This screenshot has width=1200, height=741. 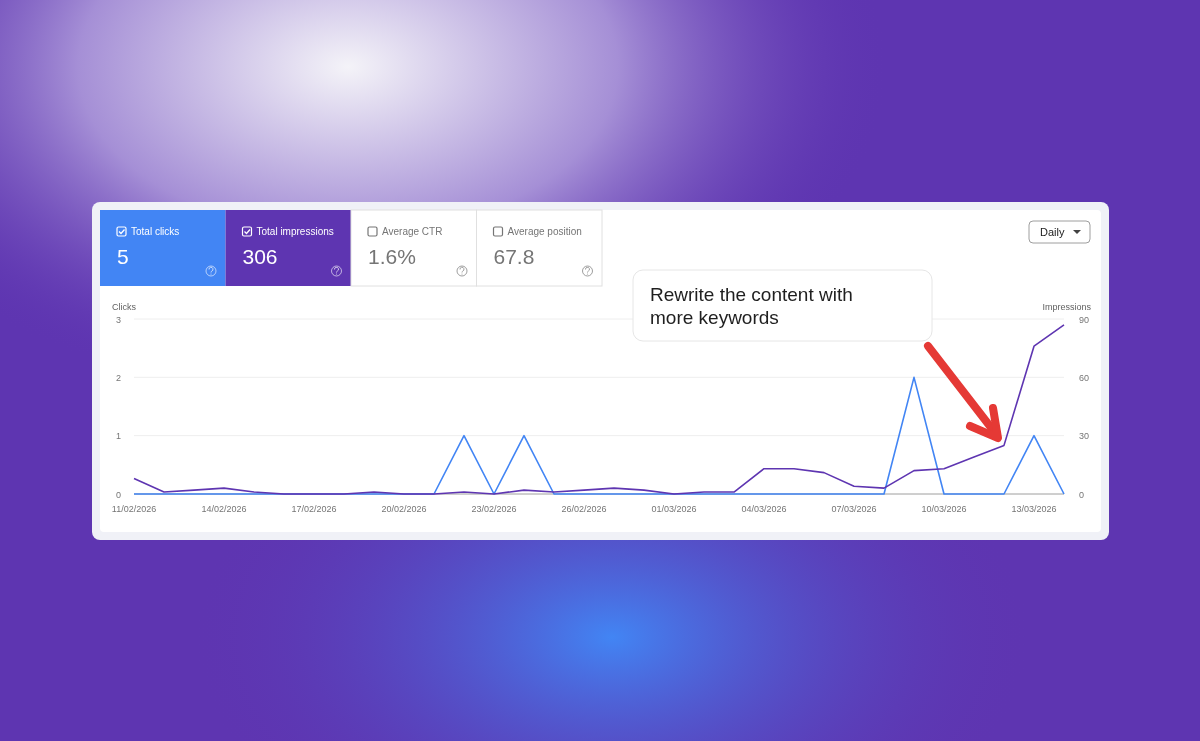 I want to click on x-tick-label: 17/02/2026, so click(x=314, y=509).